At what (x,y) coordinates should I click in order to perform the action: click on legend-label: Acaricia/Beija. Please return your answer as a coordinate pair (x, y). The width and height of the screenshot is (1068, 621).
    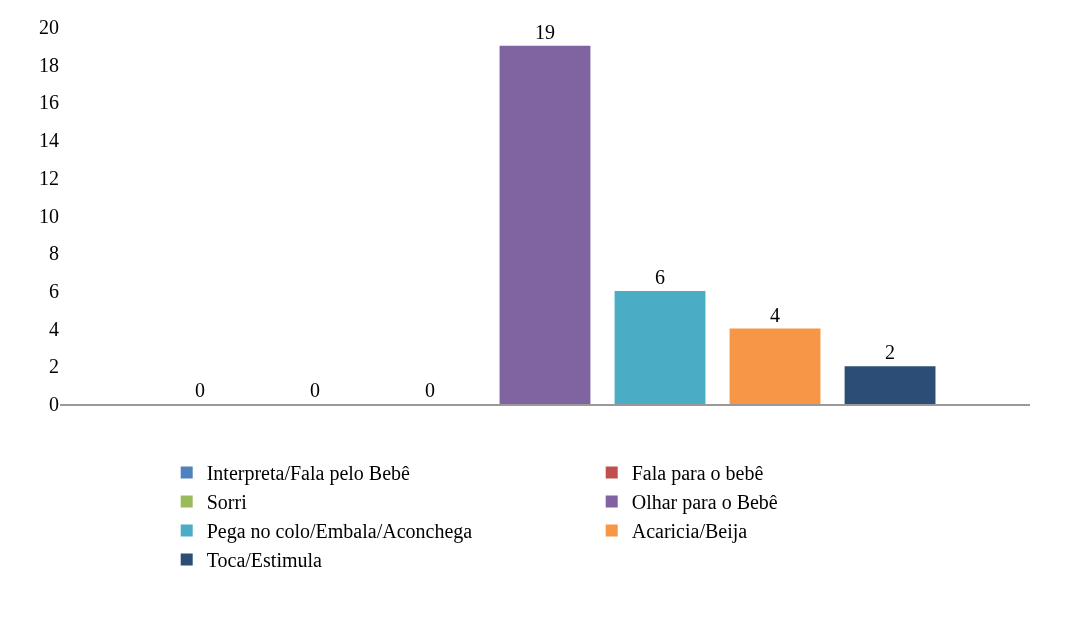
    Looking at the image, I should click on (689, 532).